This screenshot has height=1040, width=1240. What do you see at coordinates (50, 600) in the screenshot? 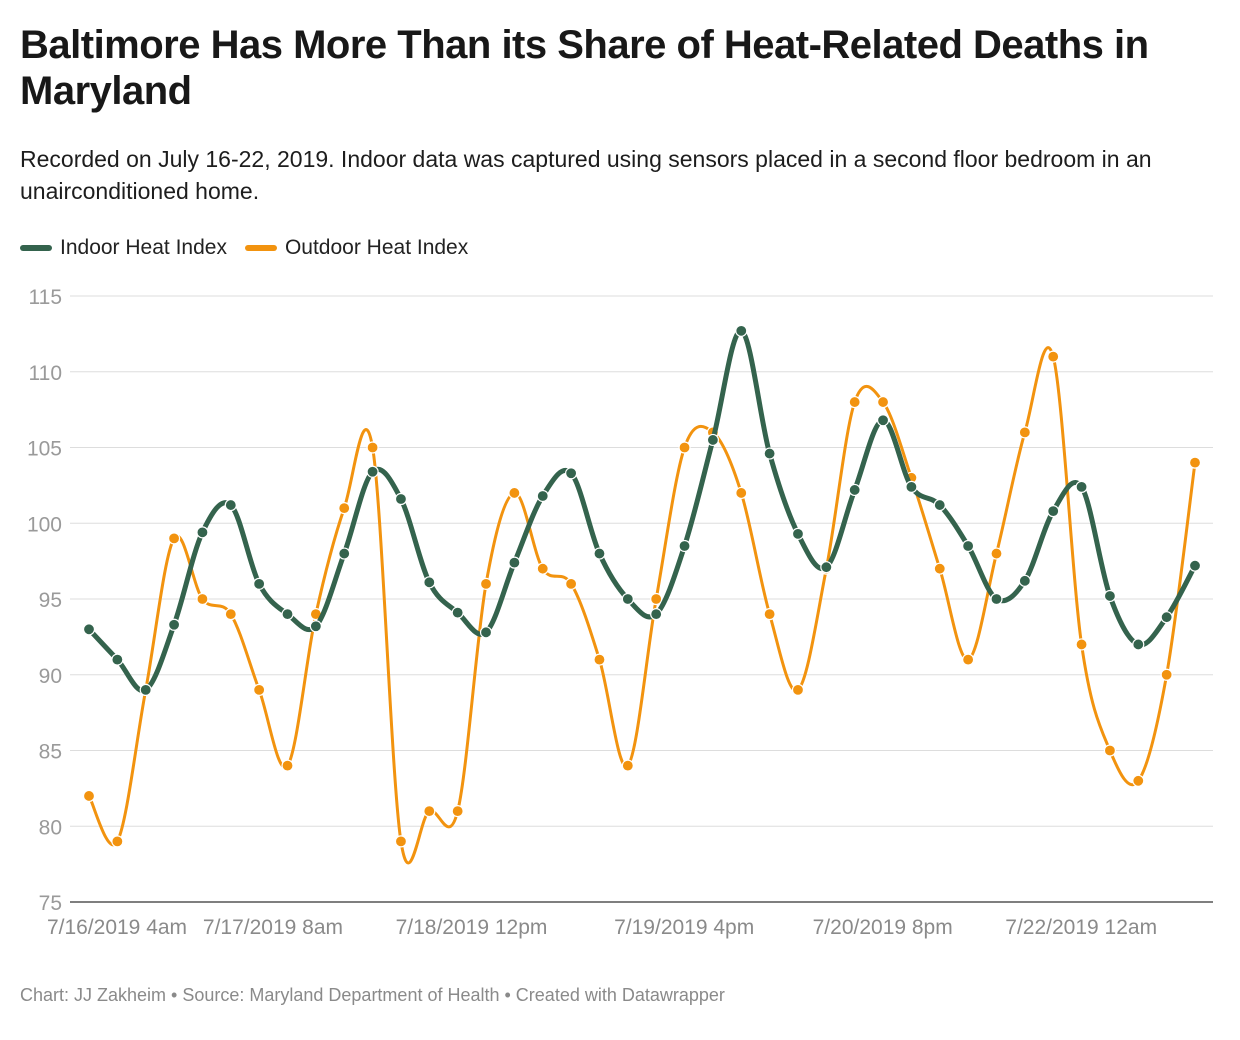
I see `y-tick-label: 95` at bounding box center [50, 600].